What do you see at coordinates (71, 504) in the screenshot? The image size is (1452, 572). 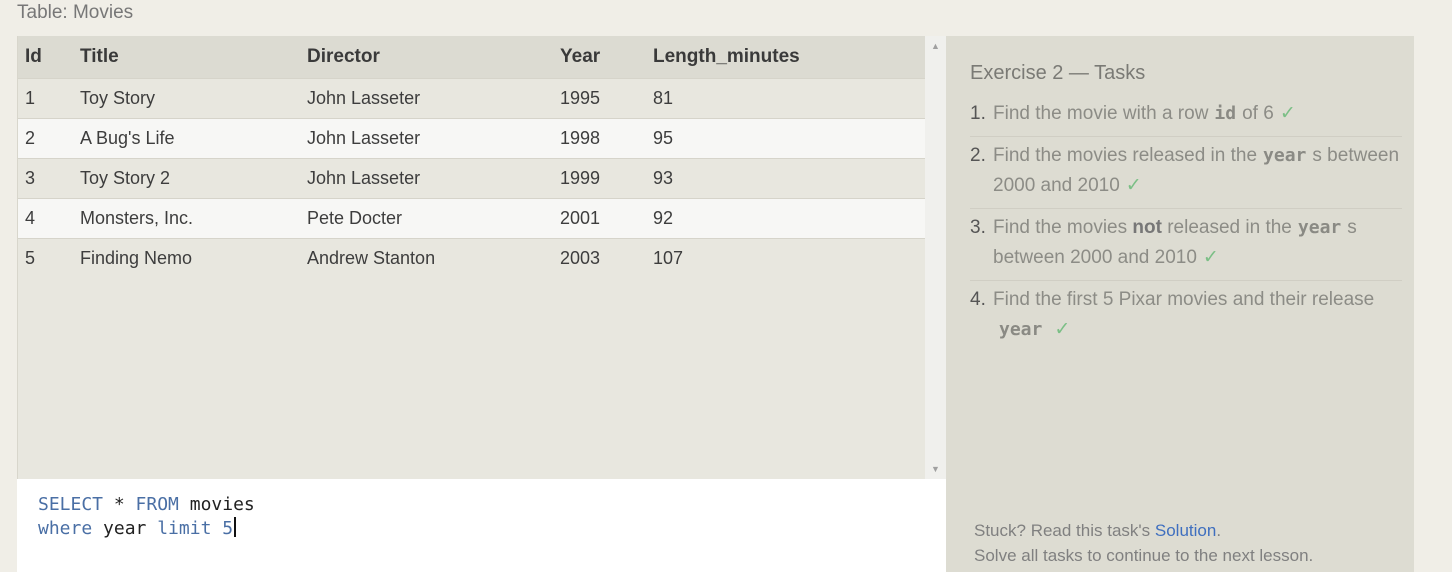 I see `keyword-select: SELECT` at bounding box center [71, 504].